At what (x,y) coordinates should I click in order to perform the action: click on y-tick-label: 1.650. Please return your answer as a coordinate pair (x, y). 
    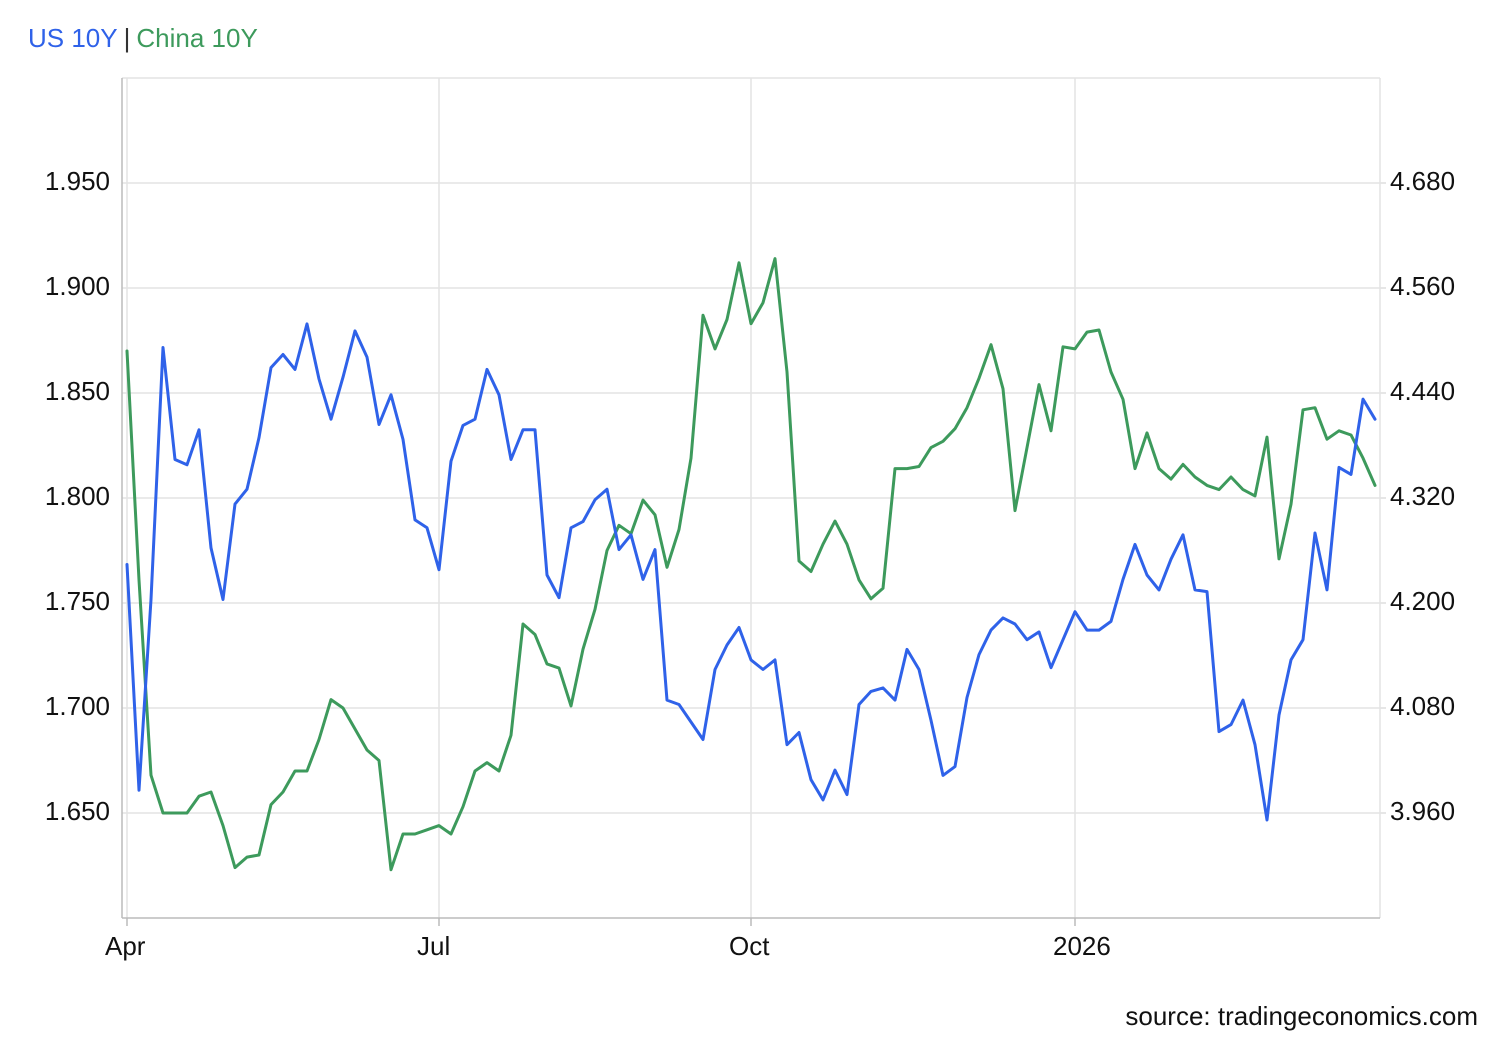
    Looking at the image, I should click on (77, 811).